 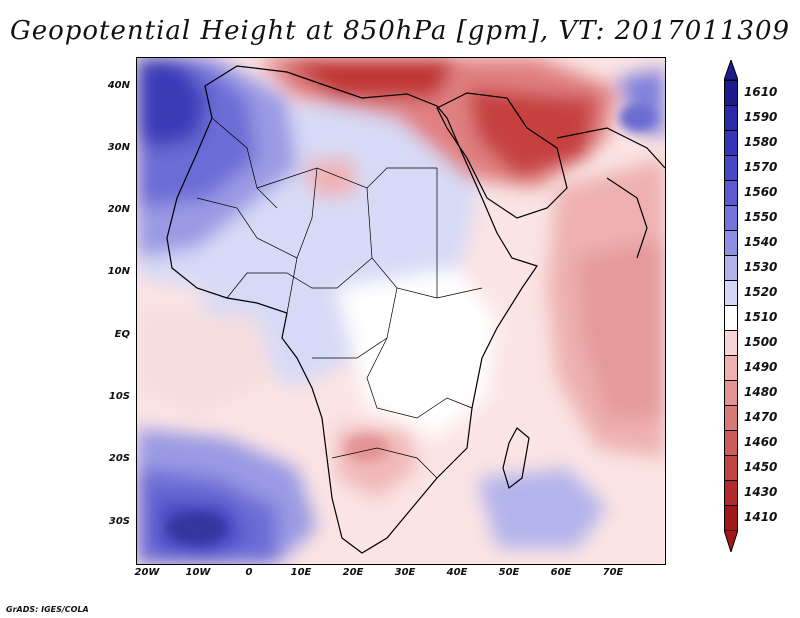 I want to click on lon-label: 0, so click(x=249, y=572).